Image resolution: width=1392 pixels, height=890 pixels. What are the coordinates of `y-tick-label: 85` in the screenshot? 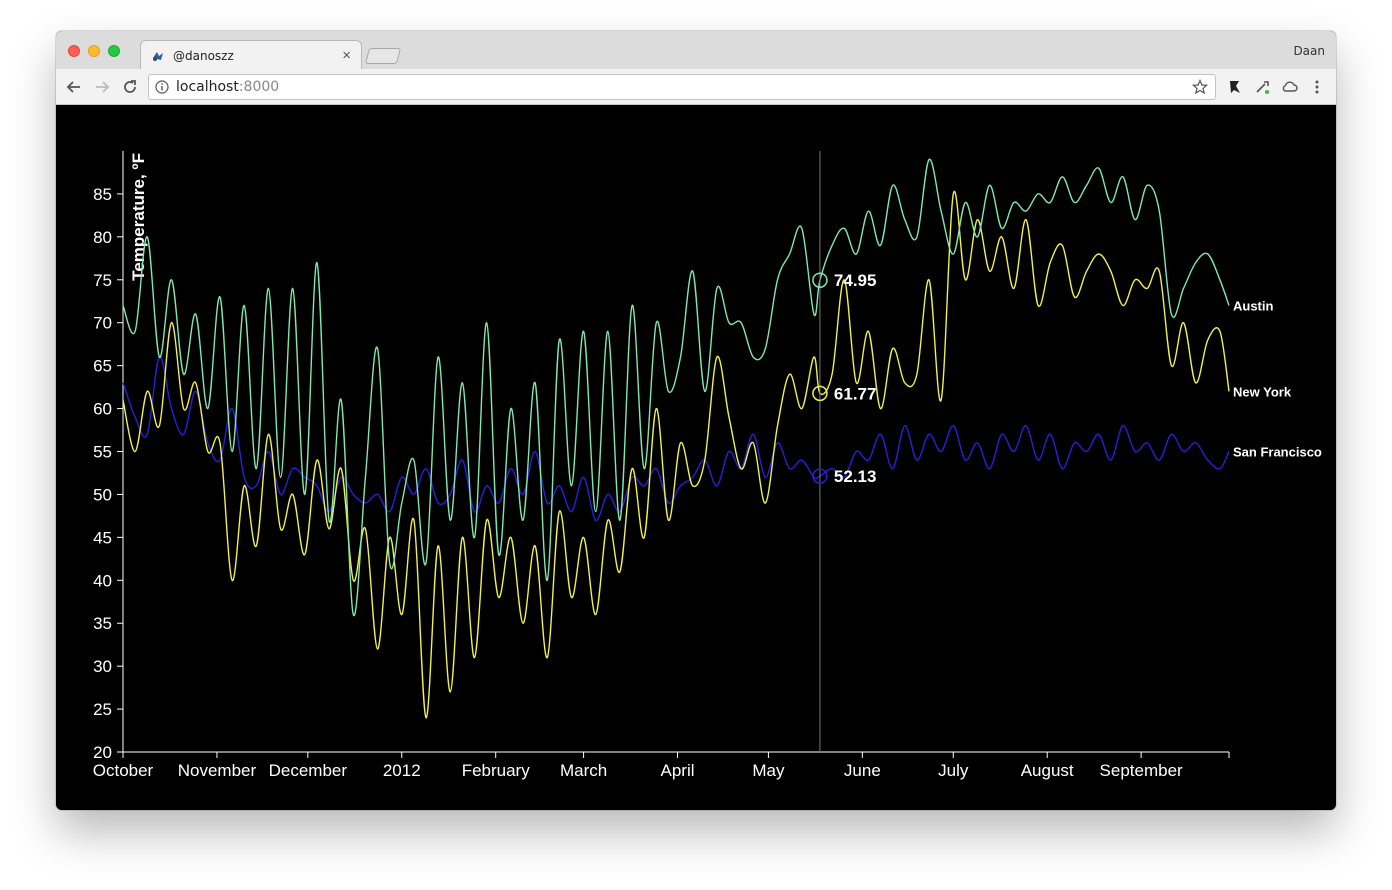 It's located at (102, 194).